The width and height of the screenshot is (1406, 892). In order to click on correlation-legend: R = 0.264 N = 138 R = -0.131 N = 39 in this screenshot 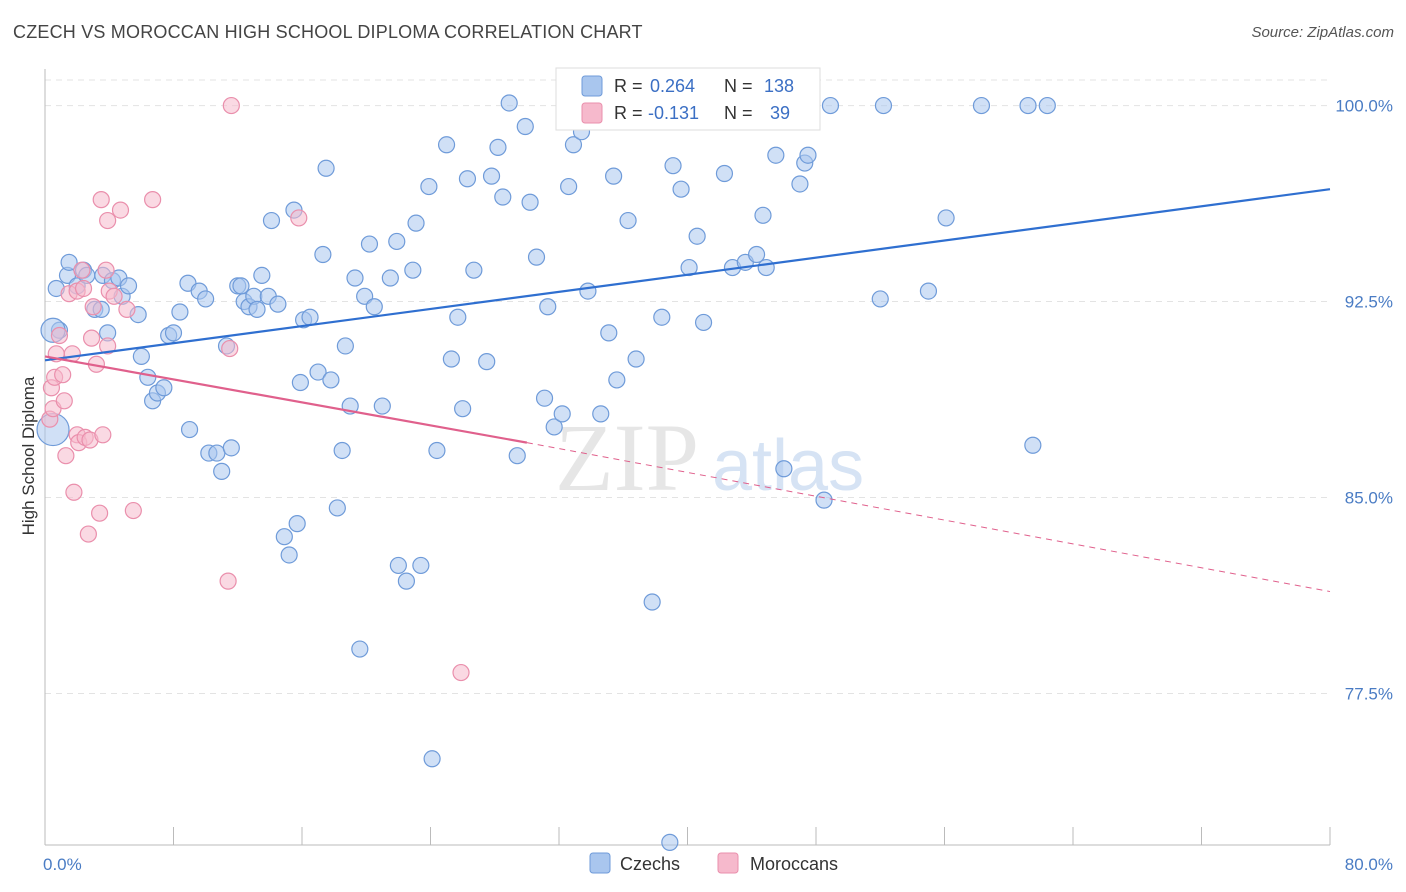, I will do `click(688, 99)`.